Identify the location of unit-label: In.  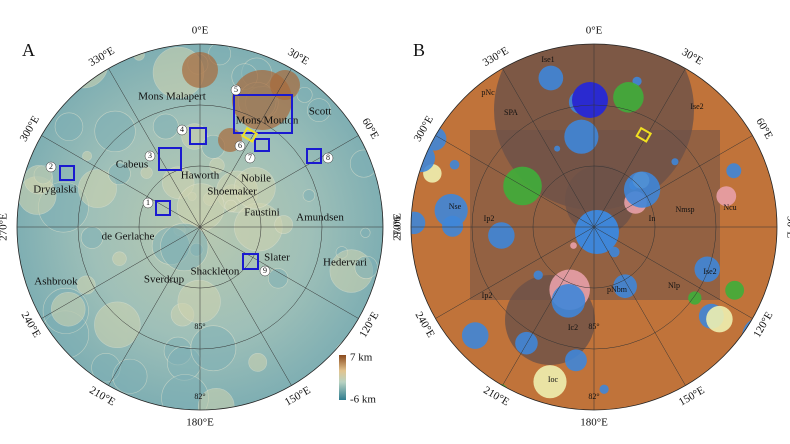
(652, 218).